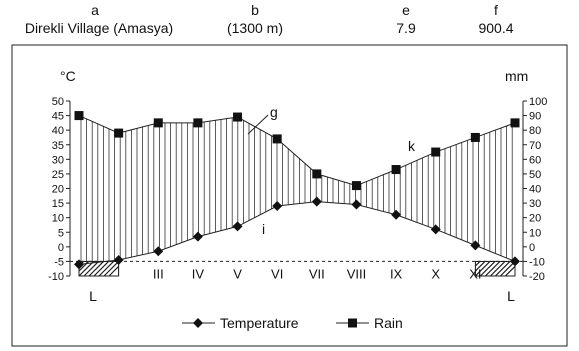 This screenshot has height=351, width=579. I want to click on legend-rain-label: Rain, so click(388, 323).